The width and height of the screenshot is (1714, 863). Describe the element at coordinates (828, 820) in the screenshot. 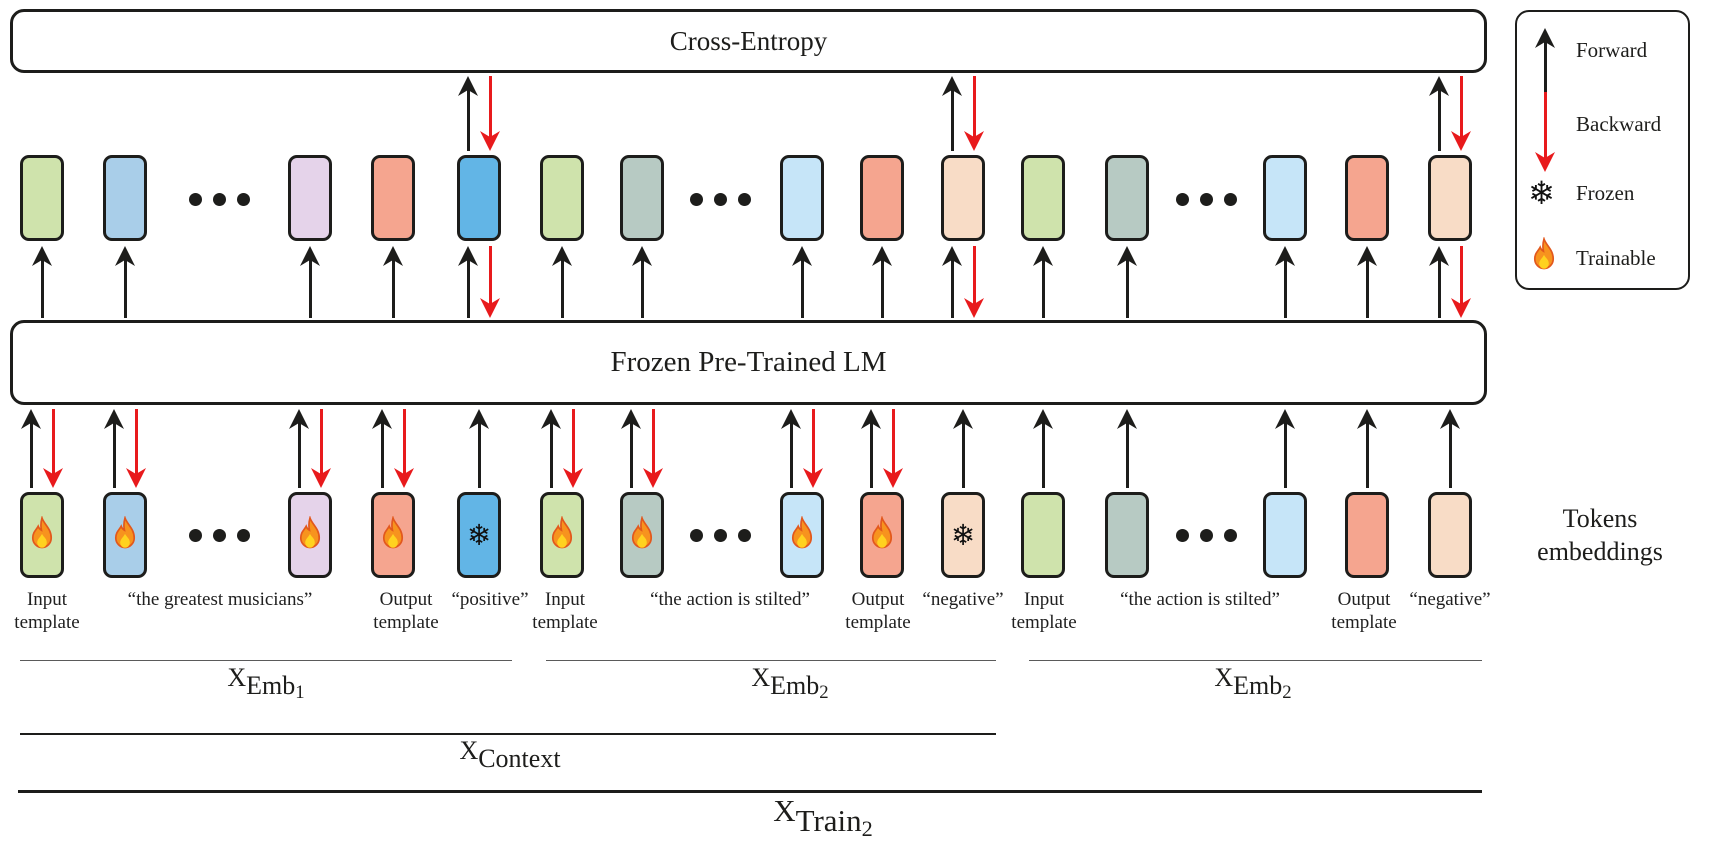

I see `brace-label-sub: Train` at that location.